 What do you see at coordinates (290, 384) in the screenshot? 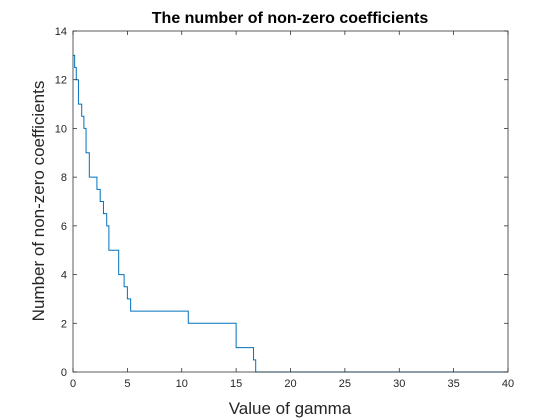
I see `x-tick-label: 20` at bounding box center [290, 384].